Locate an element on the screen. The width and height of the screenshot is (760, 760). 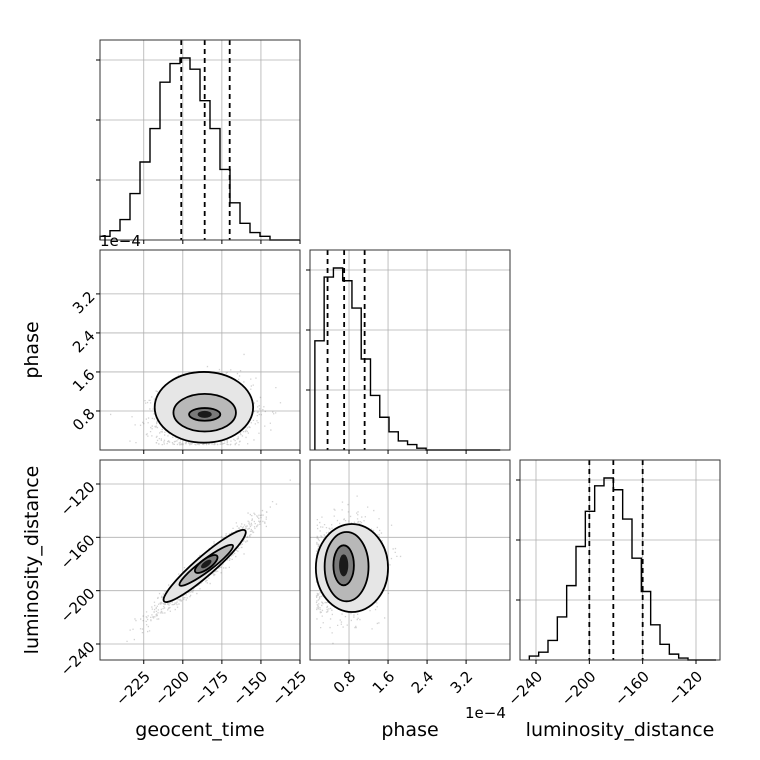
panel-frame-phase is located at coordinates (410, 350).